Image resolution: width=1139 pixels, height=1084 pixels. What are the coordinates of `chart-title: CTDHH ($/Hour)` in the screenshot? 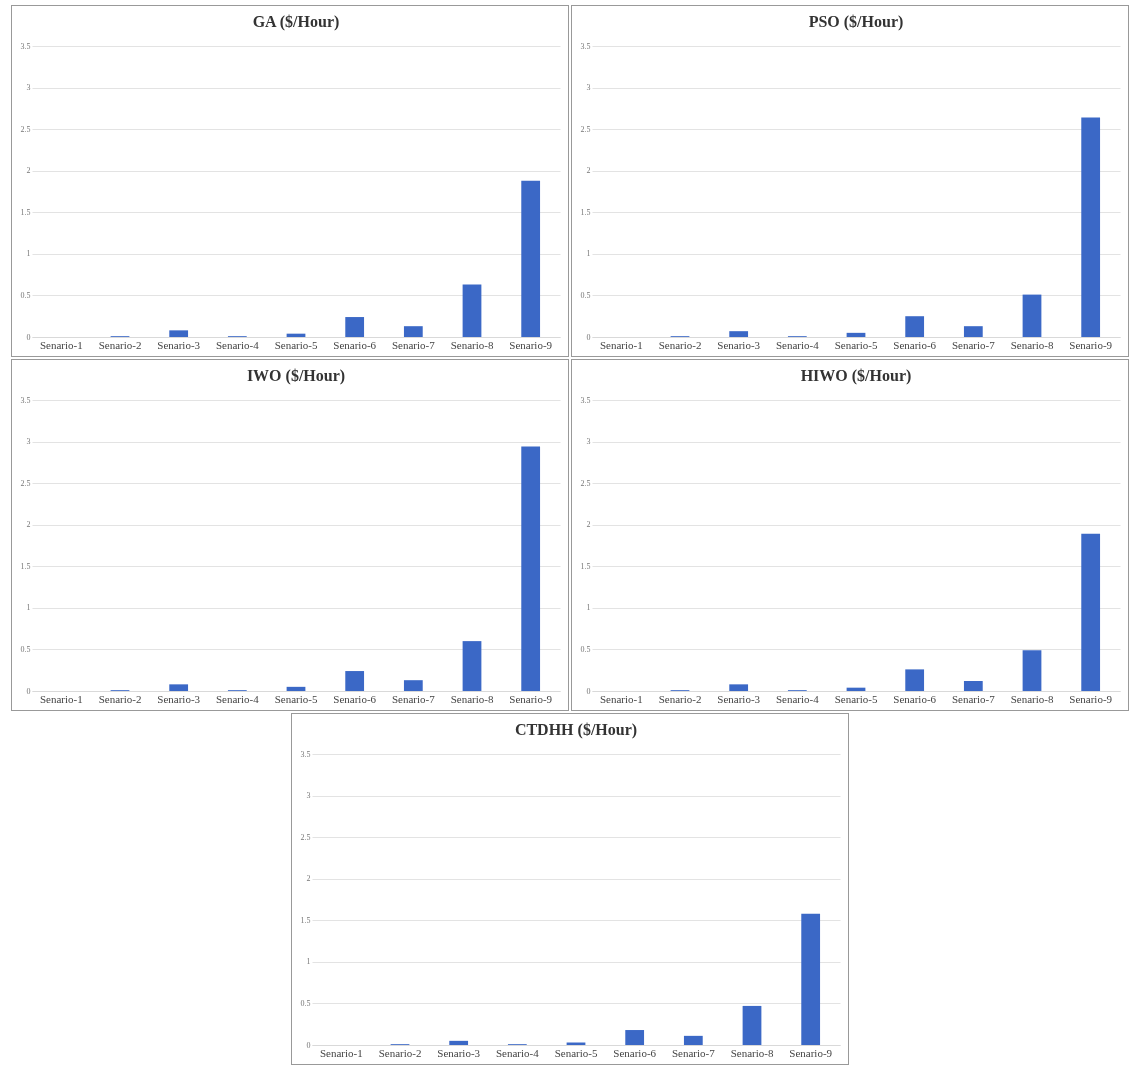 It's located at (575, 730).